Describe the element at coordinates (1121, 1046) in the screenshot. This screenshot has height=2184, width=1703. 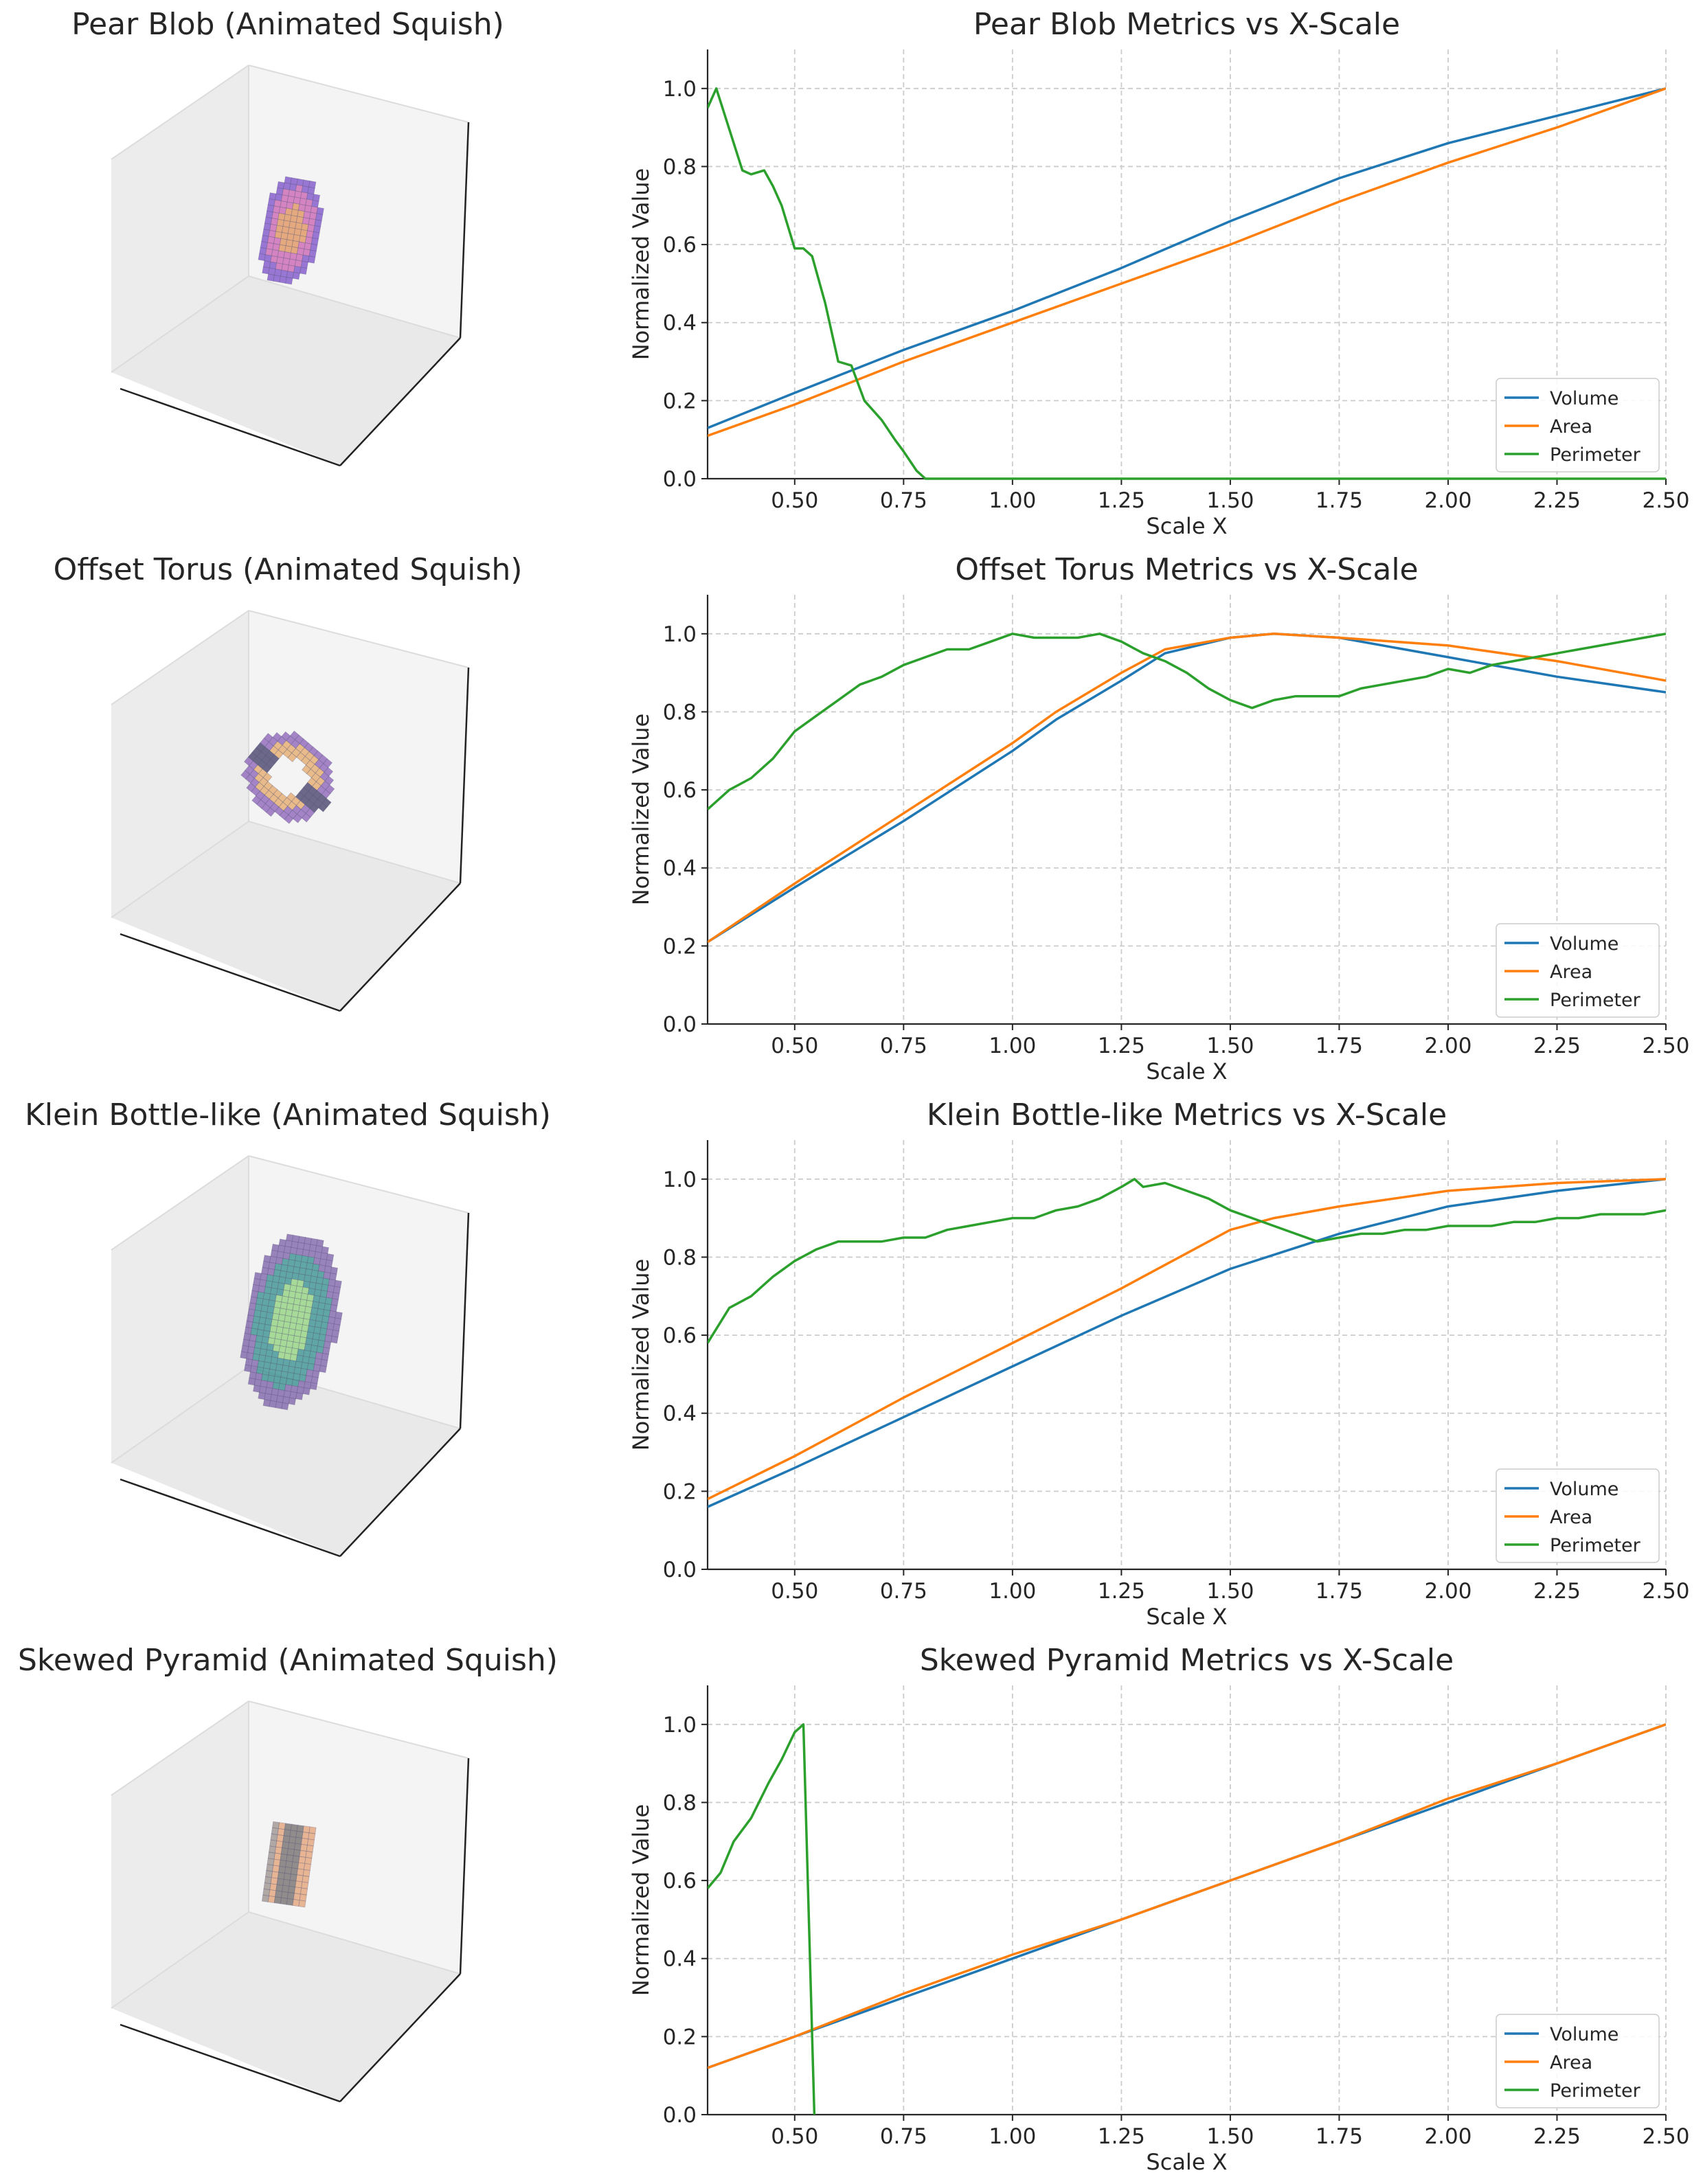
I see `x-tick-label: 1.25` at that location.